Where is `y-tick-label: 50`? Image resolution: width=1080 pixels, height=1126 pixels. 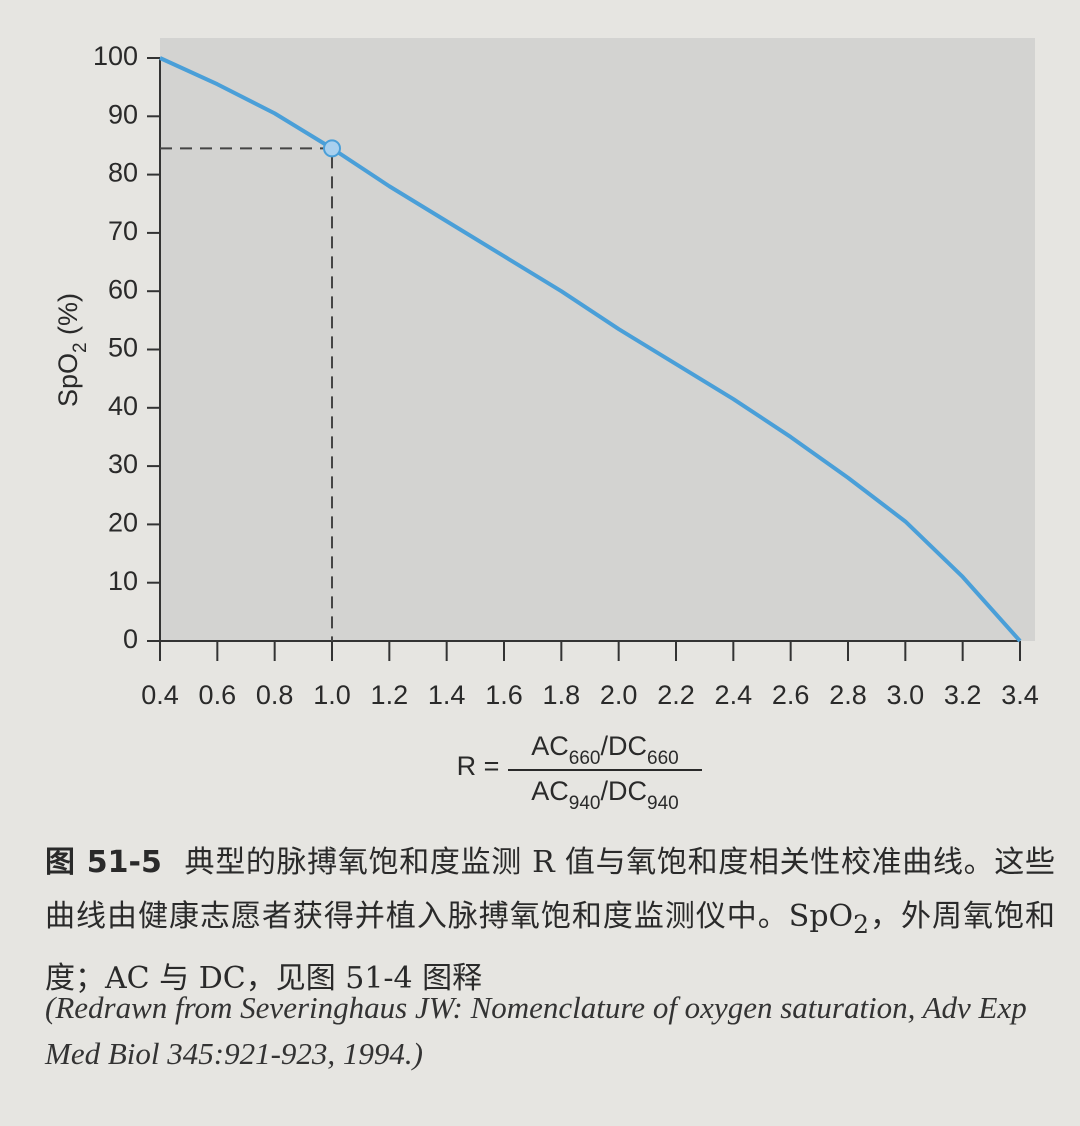
y-tick-label: 50 is located at coordinates (123, 348).